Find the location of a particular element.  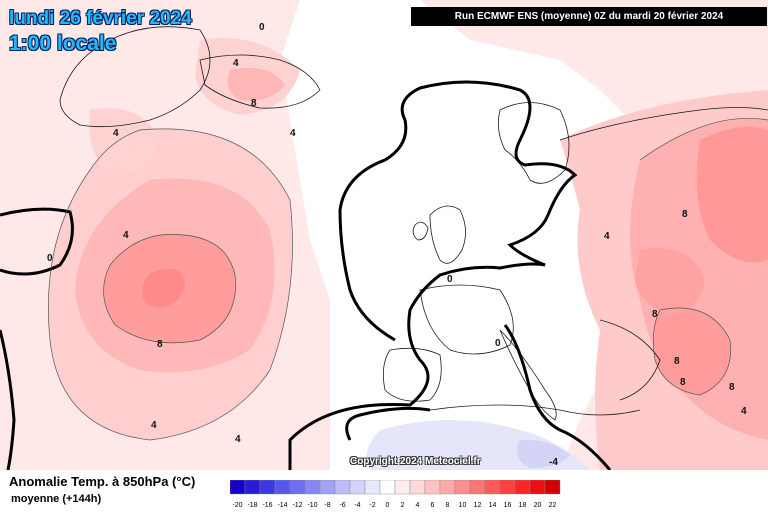

scale-tick-label: 18 is located at coordinates (523, 505).